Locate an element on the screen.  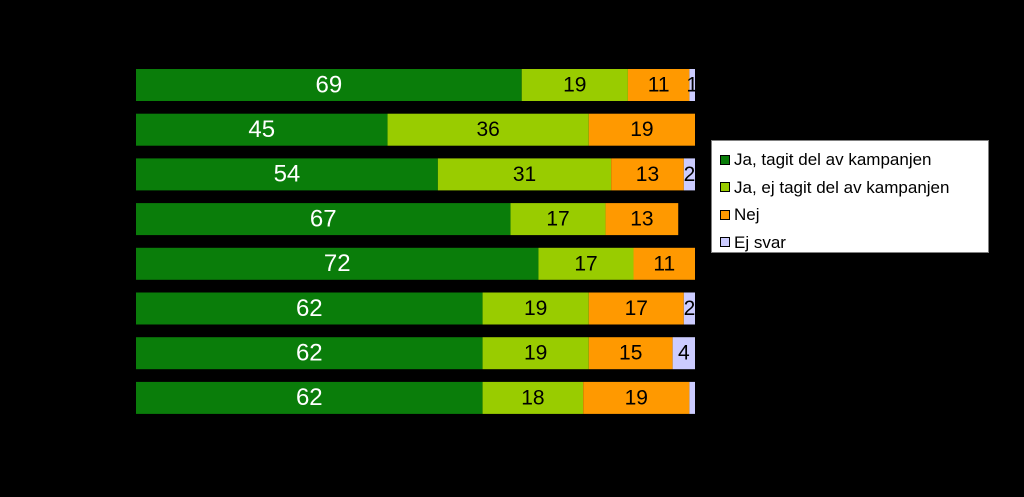
legend-label-2: Nej is located at coordinates (747, 215).